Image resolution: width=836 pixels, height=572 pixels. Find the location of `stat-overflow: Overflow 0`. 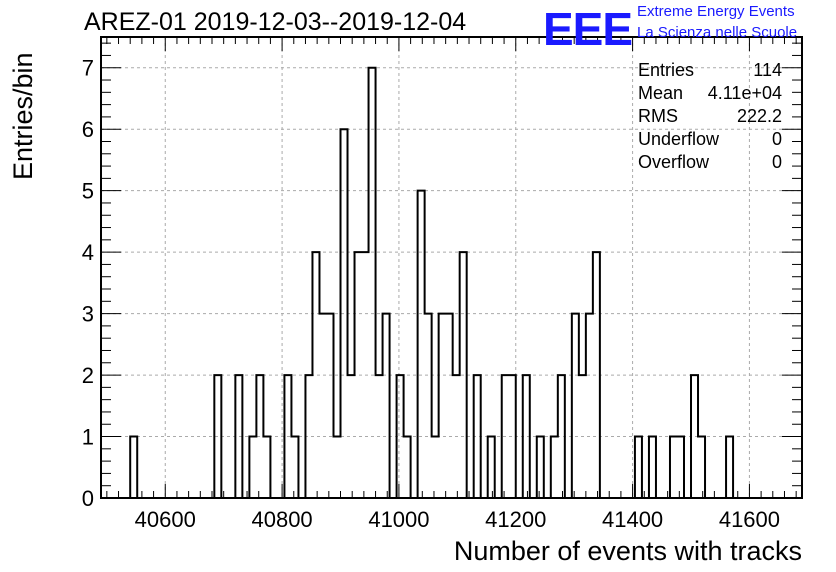

stat-overflow: Overflow 0 is located at coordinates (710, 162).